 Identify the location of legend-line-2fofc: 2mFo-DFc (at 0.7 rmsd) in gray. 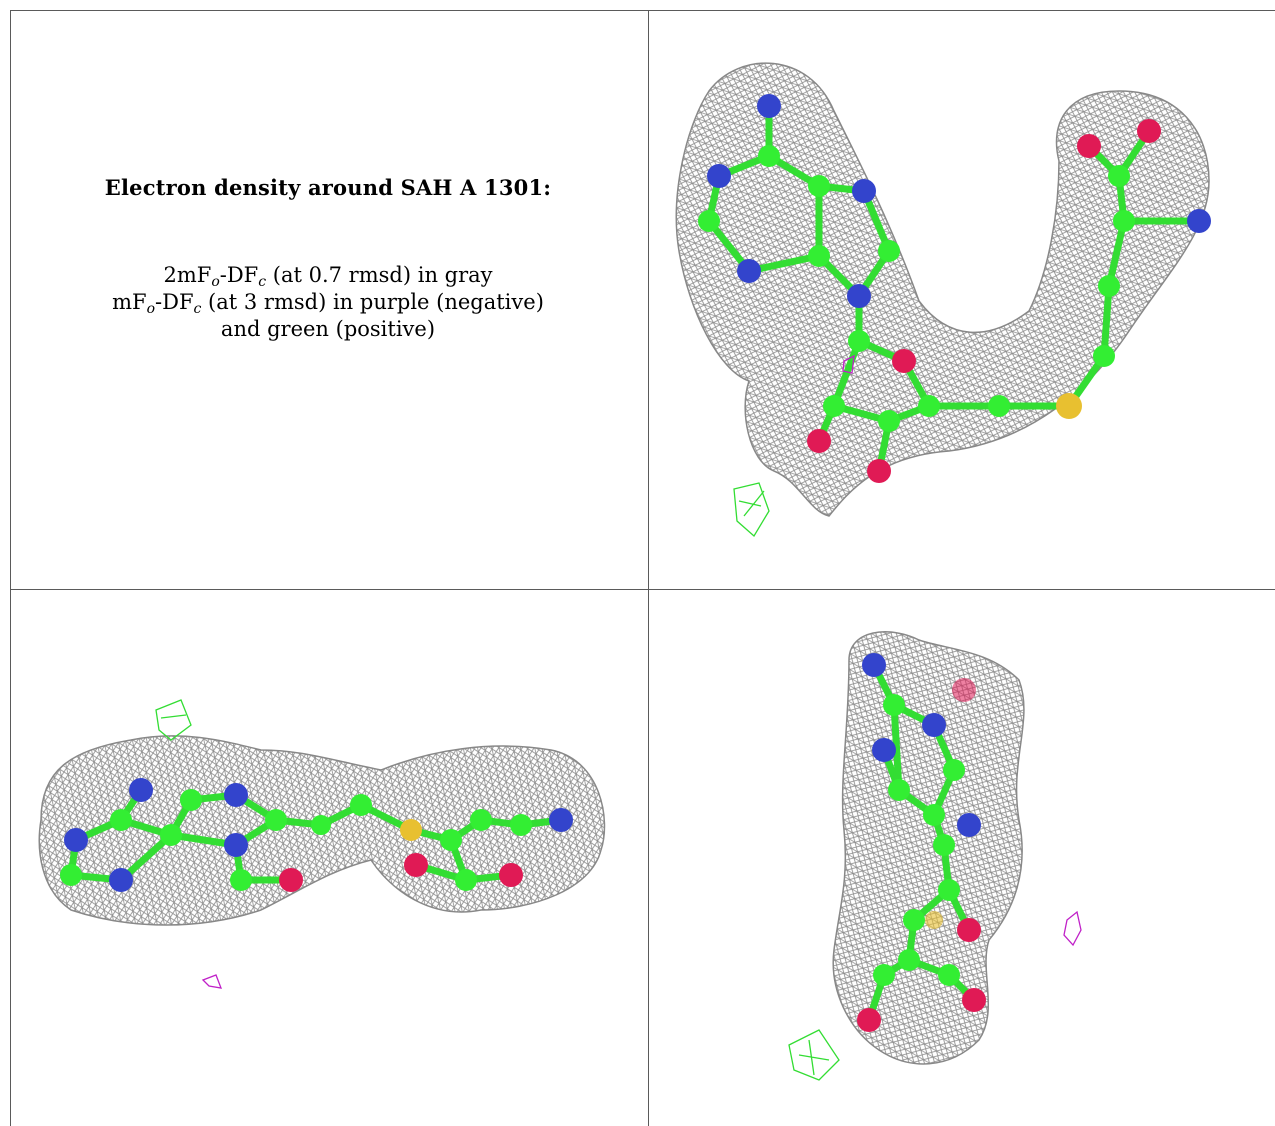
(328, 276).